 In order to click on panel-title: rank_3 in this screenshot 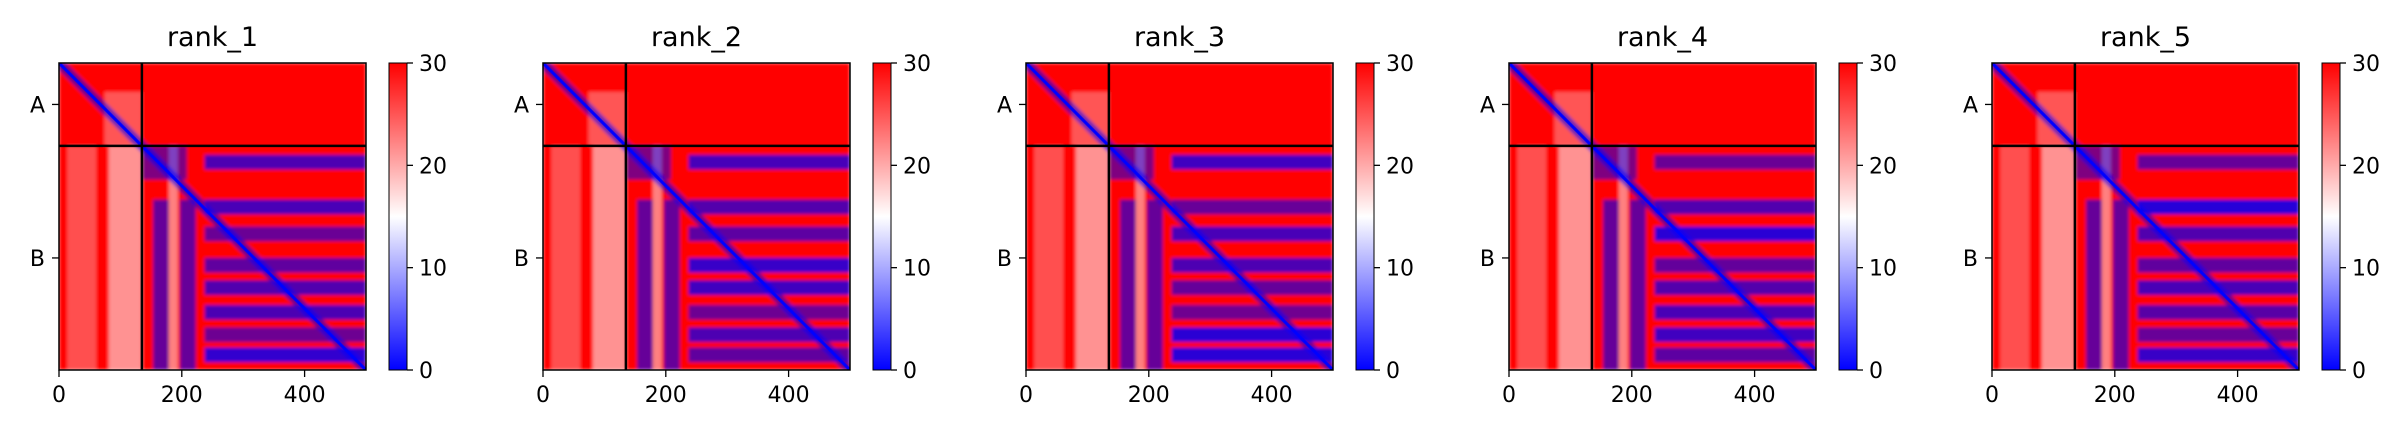, I will do `click(1179, 37)`.